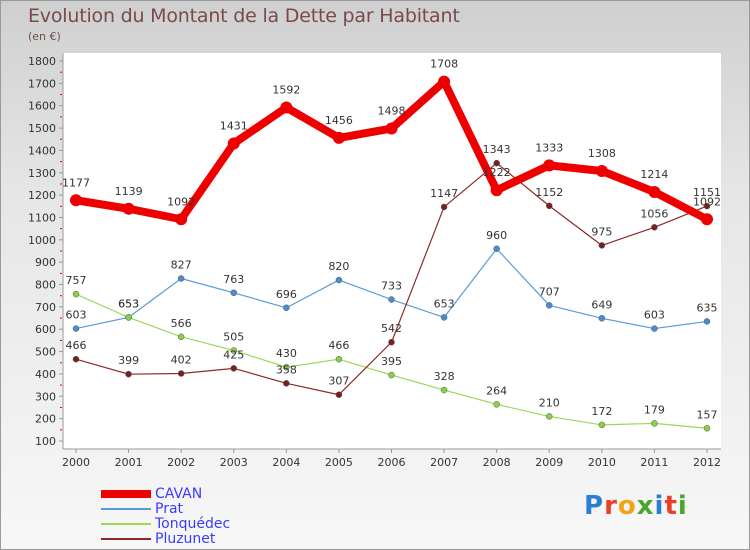 The width and height of the screenshot is (750, 550). Describe the element at coordinates (339, 120) in the screenshot. I see `data-label: 1456` at that location.